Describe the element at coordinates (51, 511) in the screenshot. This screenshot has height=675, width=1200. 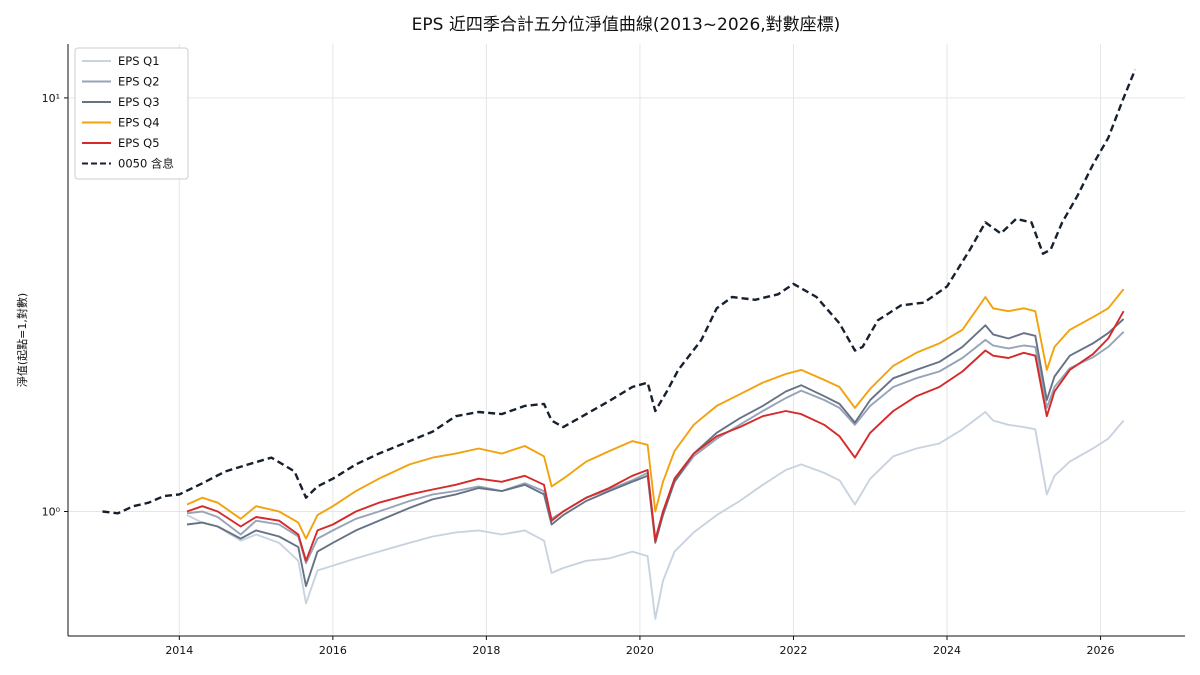
I see `y-tick-label: 10⁰` at that location.